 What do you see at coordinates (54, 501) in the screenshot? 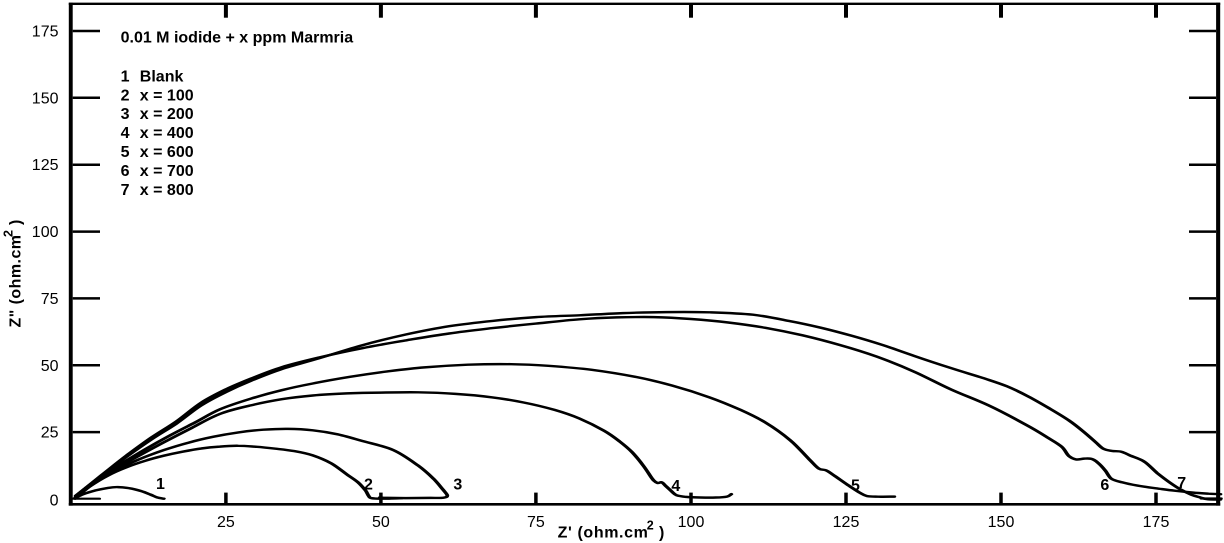
I see `svg-text: 0` at bounding box center [54, 501].